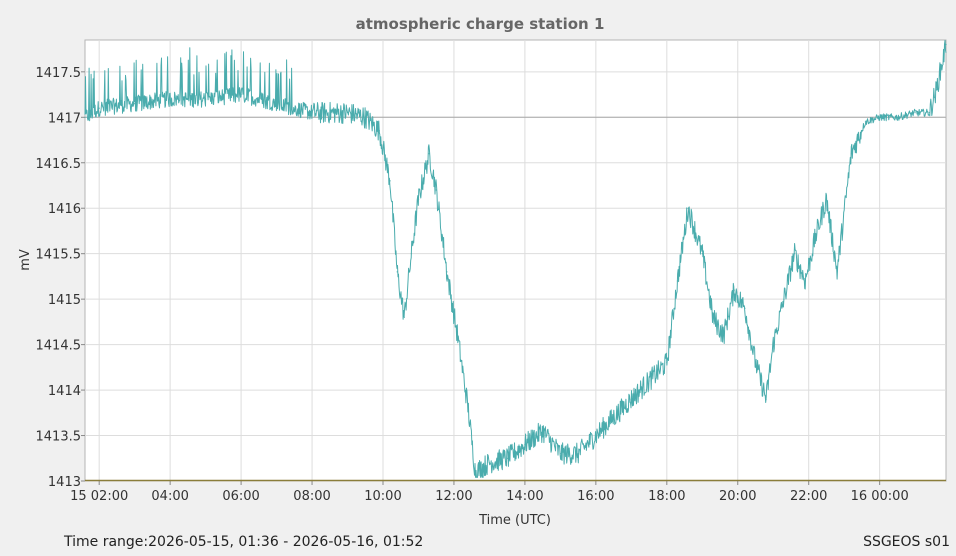 The image size is (956, 556). Describe the element at coordinates (311, 496) in the screenshot. I see `x-tick-label: 08:00` at that location.